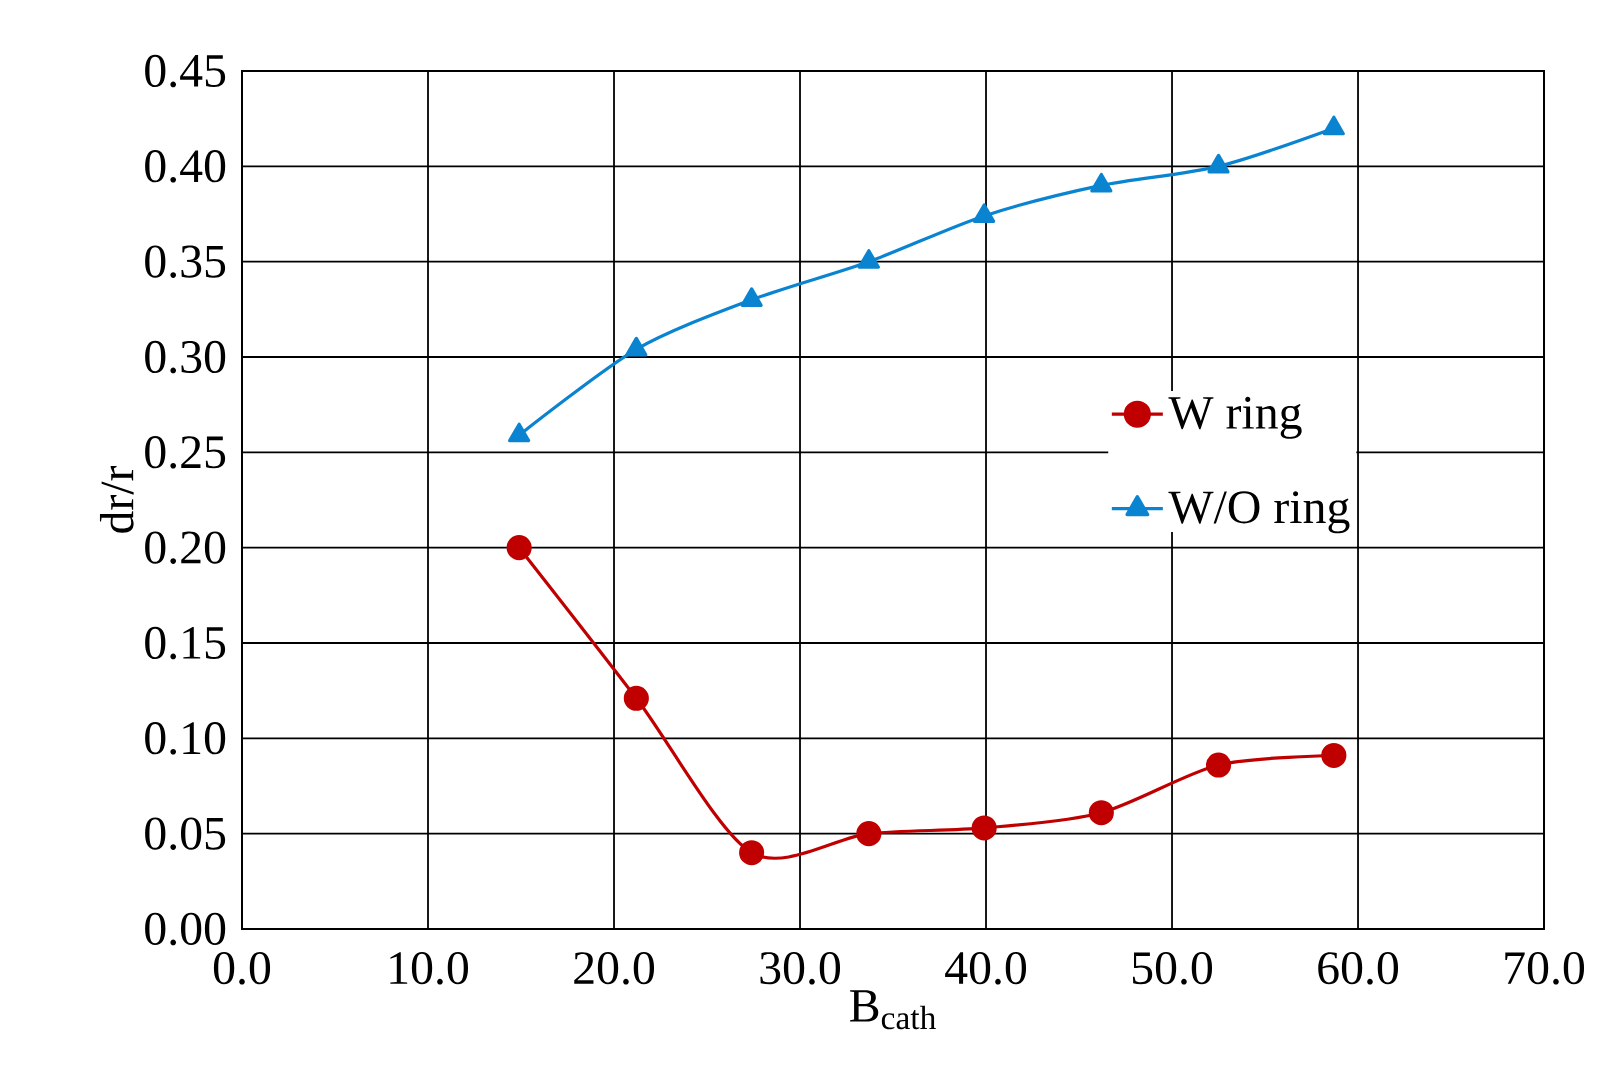 The height and width of the screenshot is (1082, 1602). What do you see at coordinates (1172, 968) in the screenshot?
I see `x-tick-label: 50.0` at bounding box center [1172, 968].